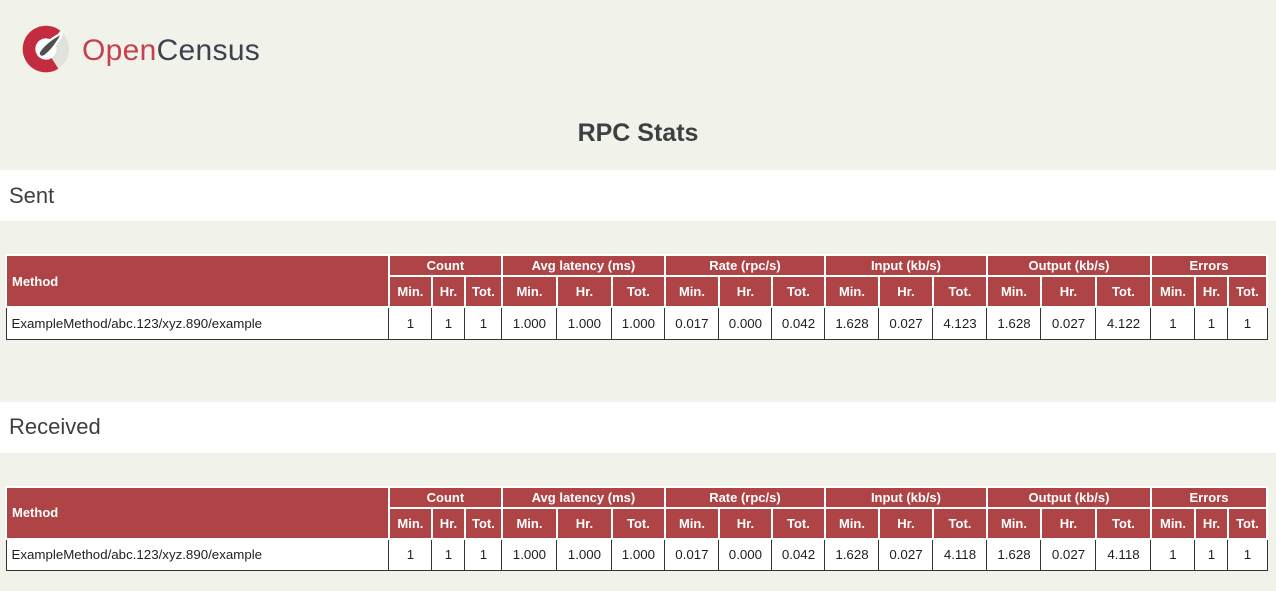  I want to click on page-title: RPC Stats, so click(638, 133).